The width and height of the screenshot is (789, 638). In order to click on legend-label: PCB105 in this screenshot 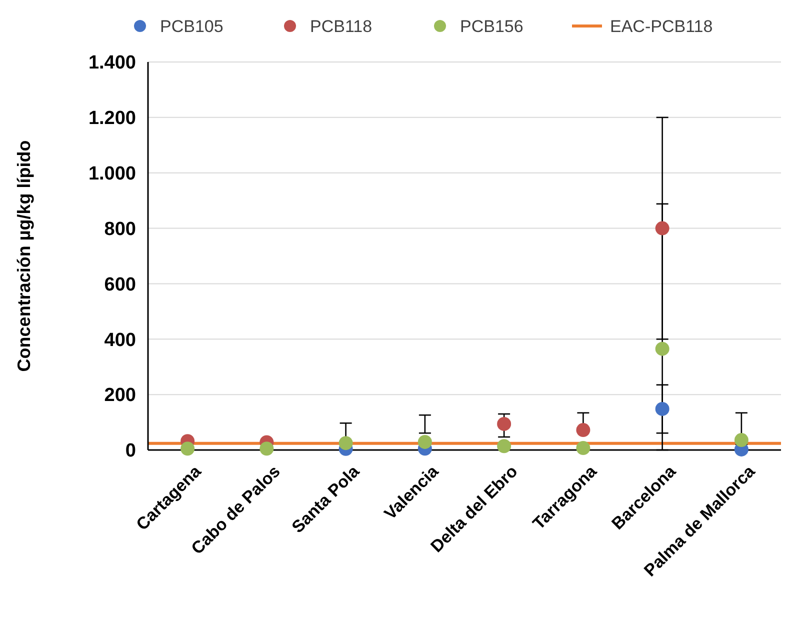, I will do `click(192, 26)`.